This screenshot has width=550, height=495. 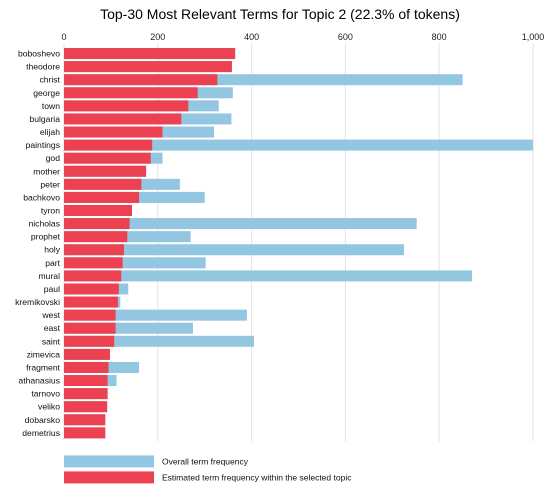 I want to click on term-label: boboshevo, so click(x=39, y=54).